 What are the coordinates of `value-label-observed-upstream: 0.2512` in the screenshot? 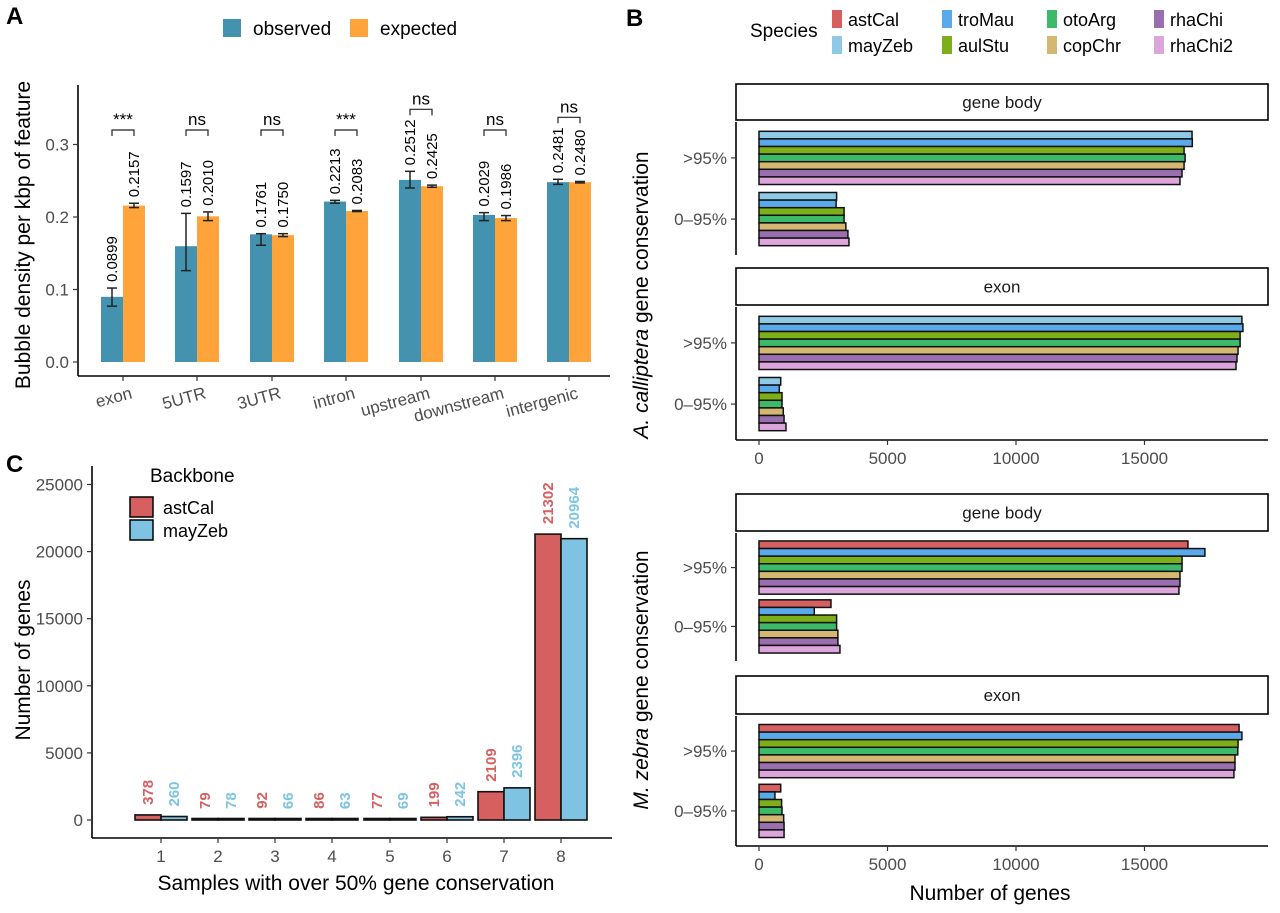 It's located at (410, 142).